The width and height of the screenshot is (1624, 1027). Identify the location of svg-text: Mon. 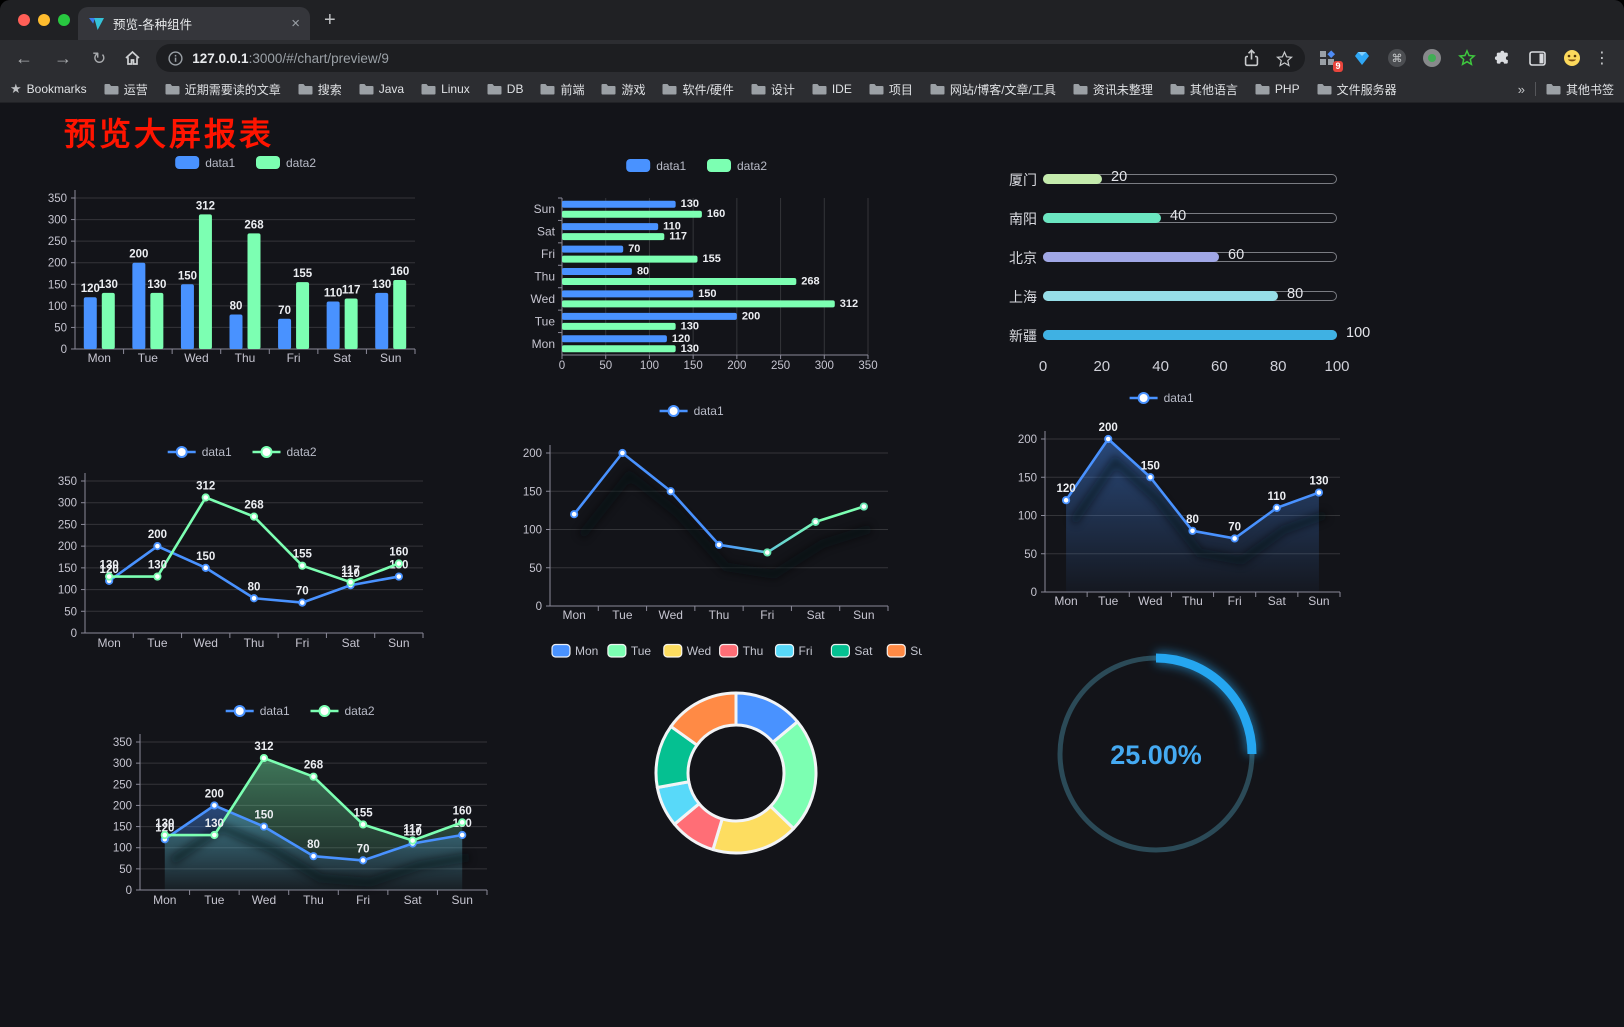
(1065, 601).